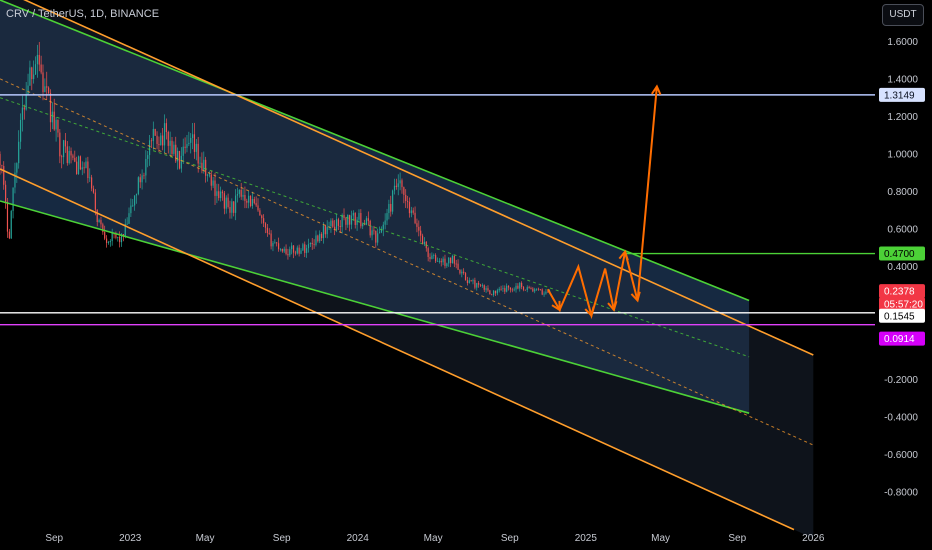 The image size is (932, 550). What do you see at coordinates (903, 15) in the screenshot?
I see `currency-button: USDT` at bounding box center [903, 15].